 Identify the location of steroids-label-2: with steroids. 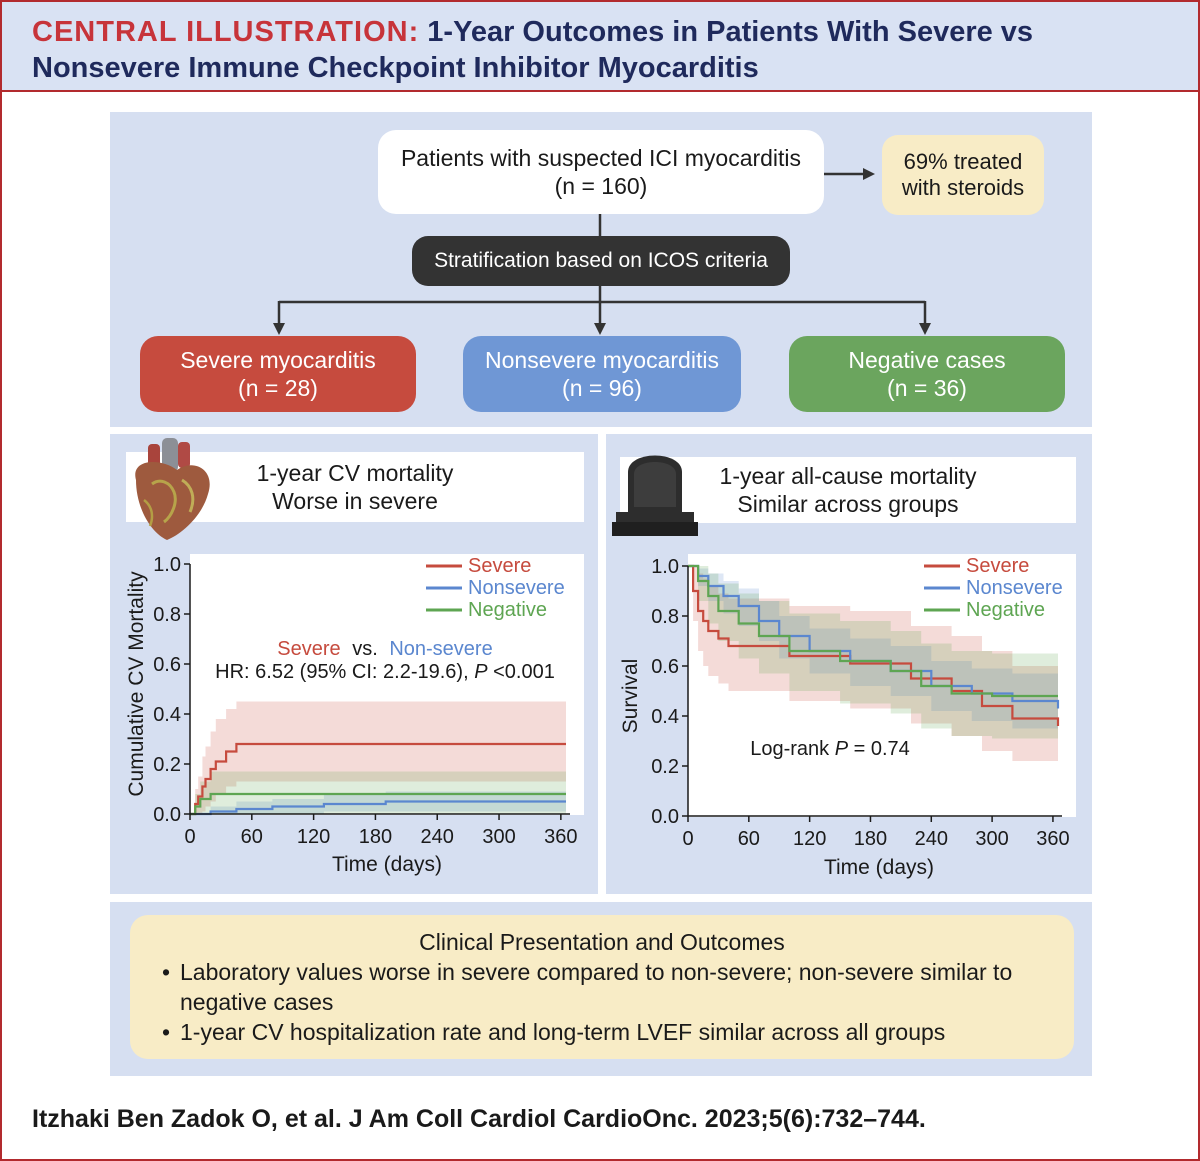
(963, 187).